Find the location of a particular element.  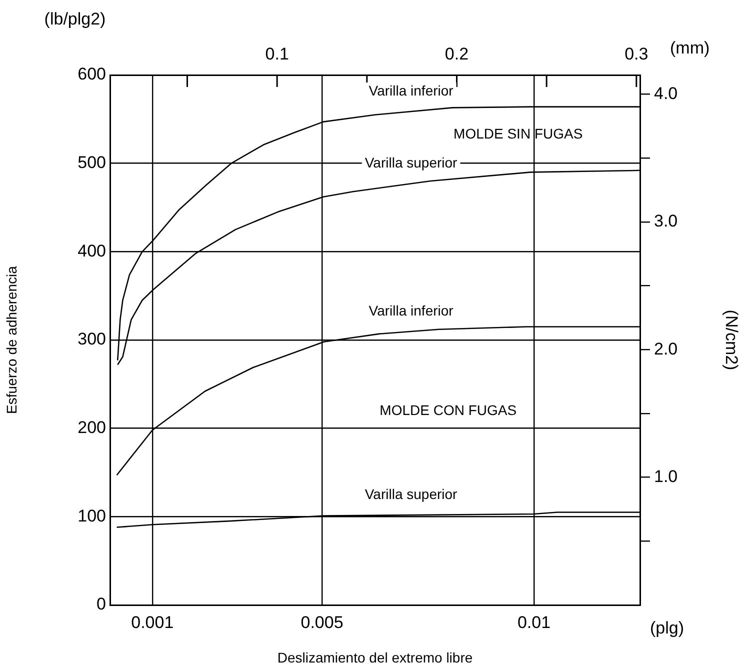

y-tick-label: 600 is located at coordinates (92, 74).